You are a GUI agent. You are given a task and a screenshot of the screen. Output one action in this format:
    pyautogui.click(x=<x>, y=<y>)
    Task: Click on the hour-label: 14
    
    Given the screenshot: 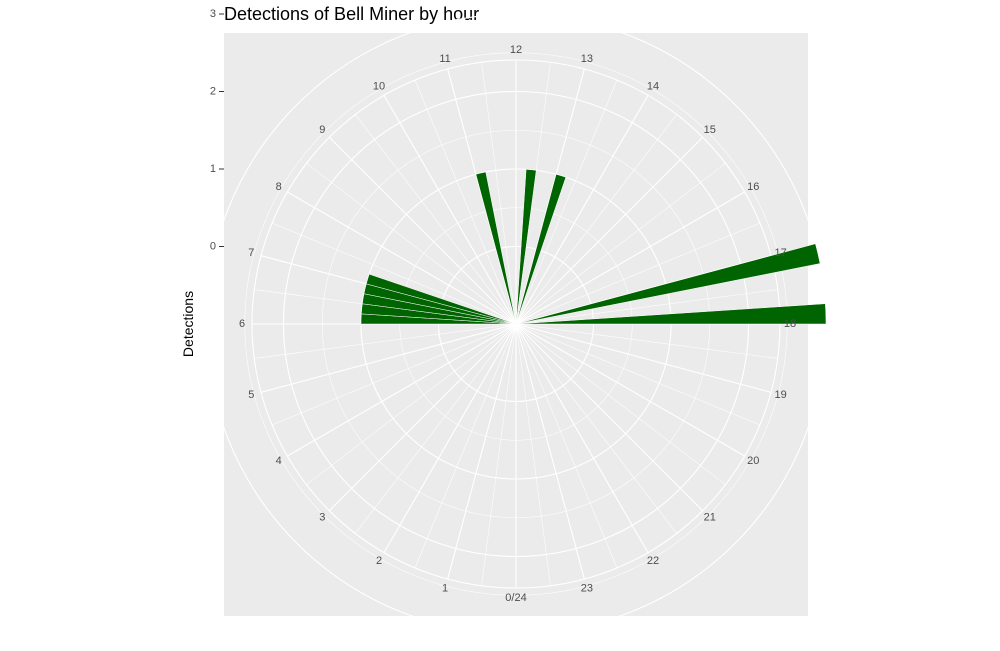 What is the action you would take?
    pyautogui.click(x=653, y=87)
    